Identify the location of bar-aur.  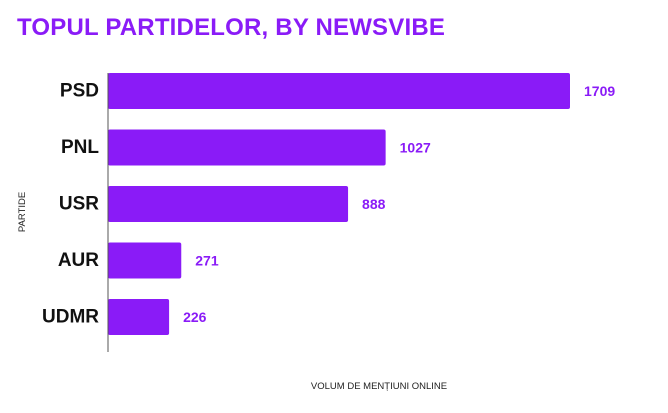
(145, 260).